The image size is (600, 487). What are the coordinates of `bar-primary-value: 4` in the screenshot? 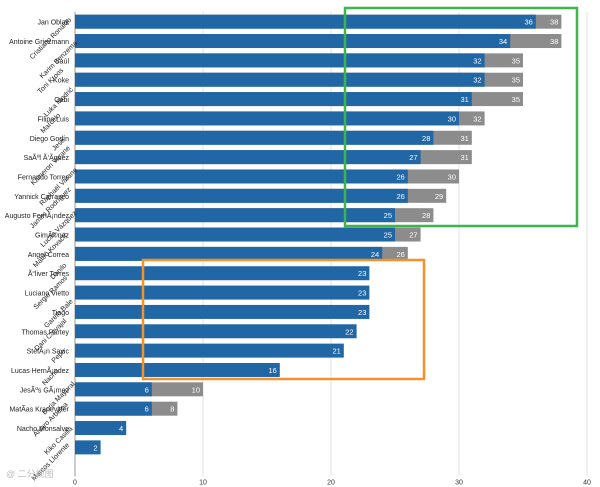 It's located at (121, 428).